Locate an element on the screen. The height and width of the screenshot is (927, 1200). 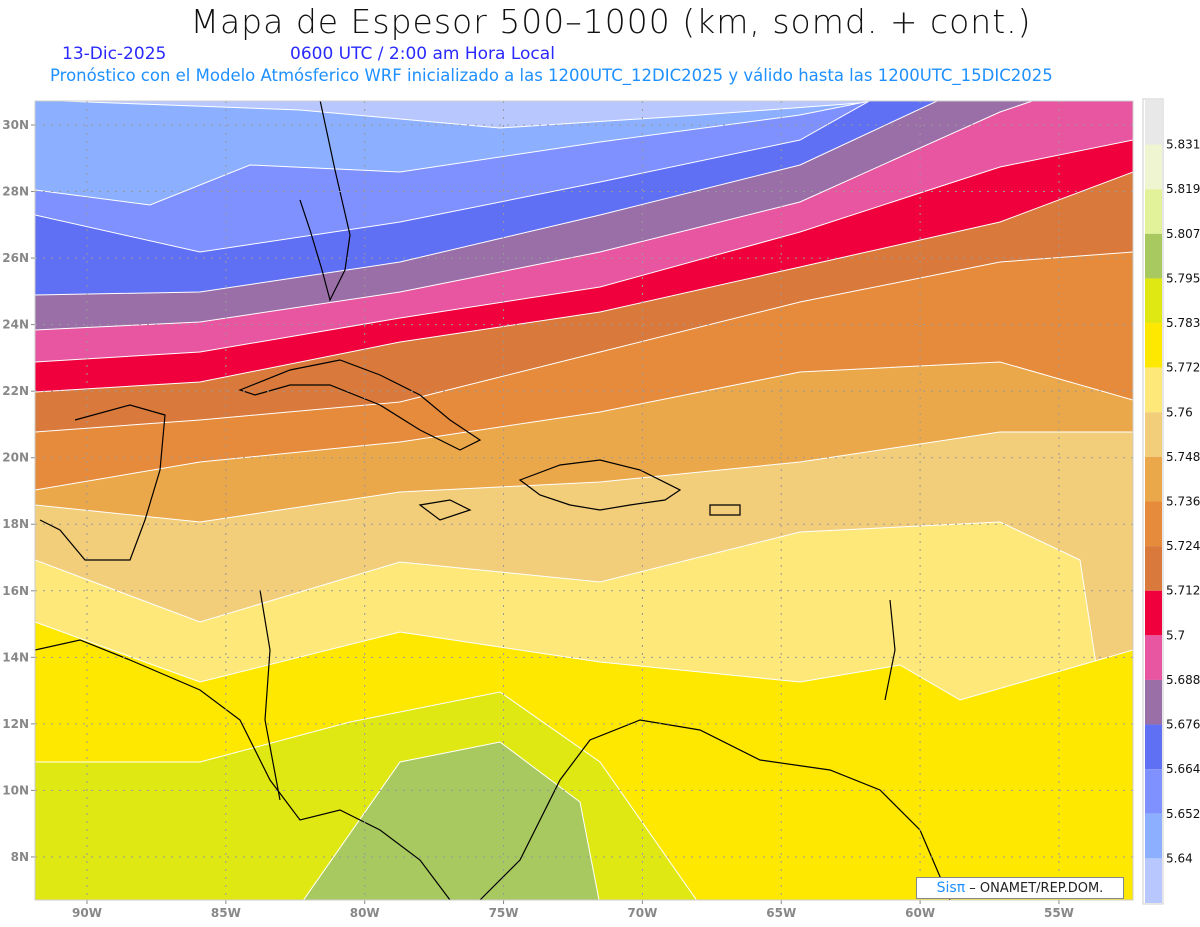
colorbar-label: 5.676 is located at coordinates (1183, 725).